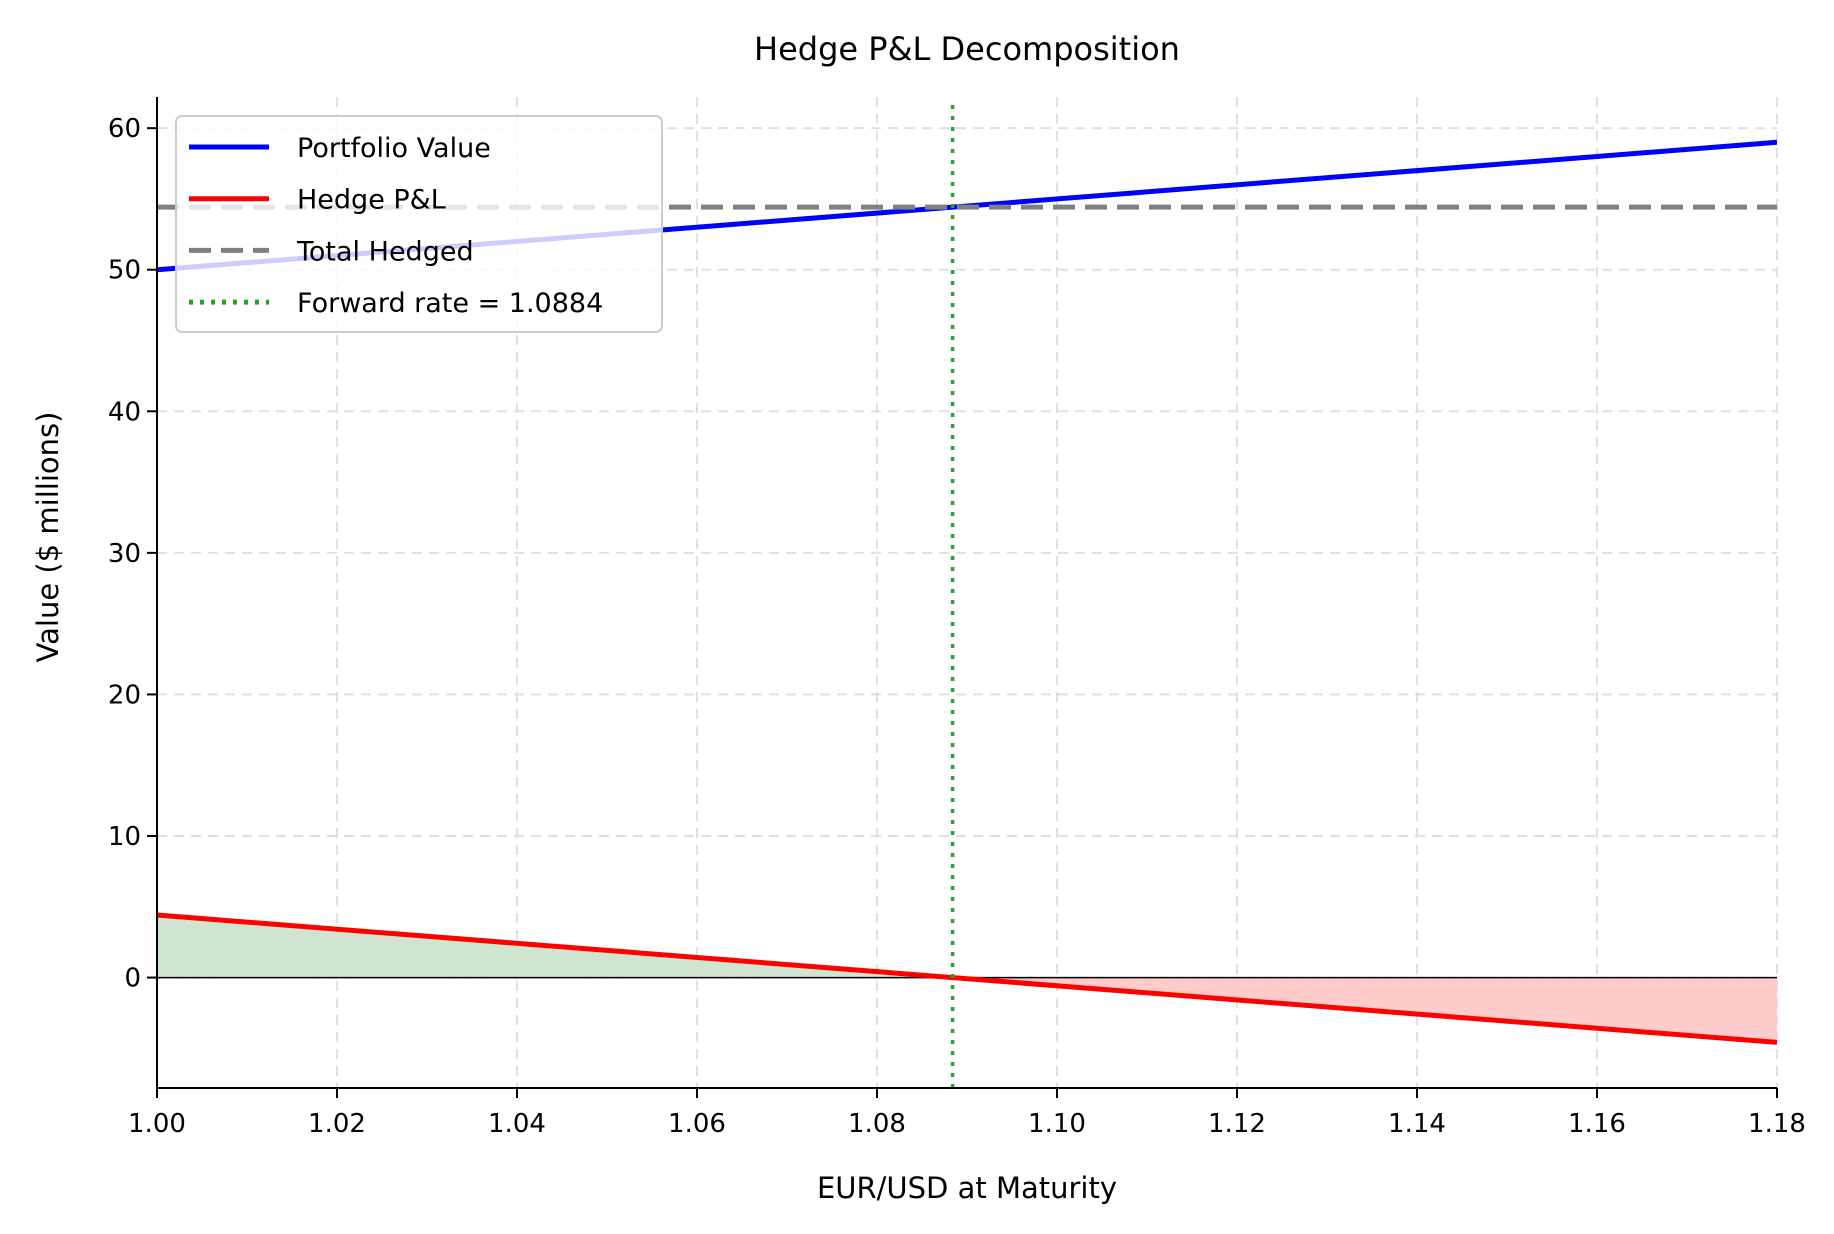 Image resolution: width=1834 pixels, height=1234 pixels. Describe the element at coordinates (450, 303) in the screenshot. I see `legend-forward-rate-label: Forward rate = 1.0884` at that location.